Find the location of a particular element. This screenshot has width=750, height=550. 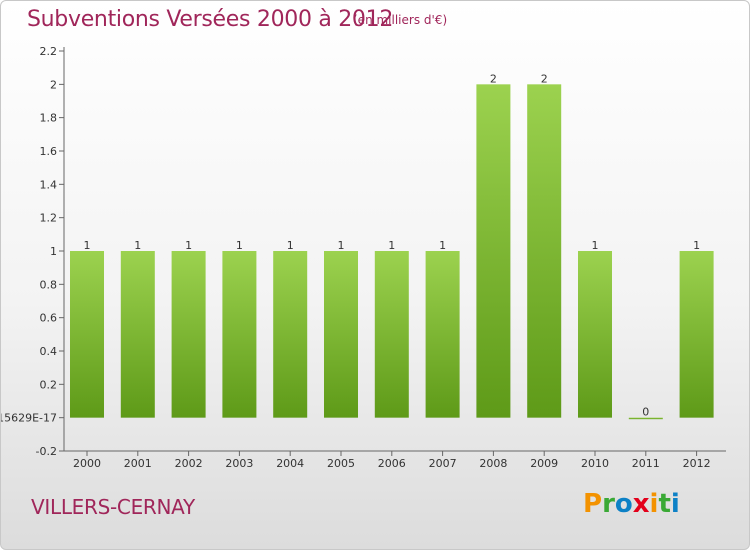

logo-letter: P is located at coordinates (593, 504).